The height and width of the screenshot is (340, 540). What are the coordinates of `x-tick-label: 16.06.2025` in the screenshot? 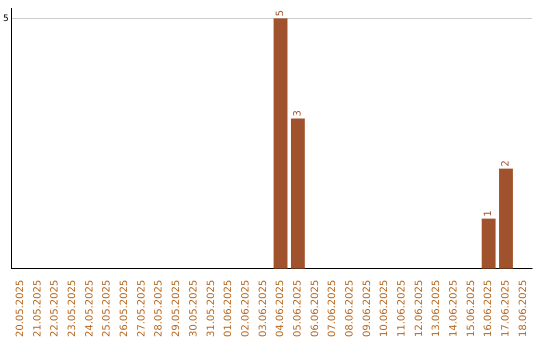 It's located at (488, 309).